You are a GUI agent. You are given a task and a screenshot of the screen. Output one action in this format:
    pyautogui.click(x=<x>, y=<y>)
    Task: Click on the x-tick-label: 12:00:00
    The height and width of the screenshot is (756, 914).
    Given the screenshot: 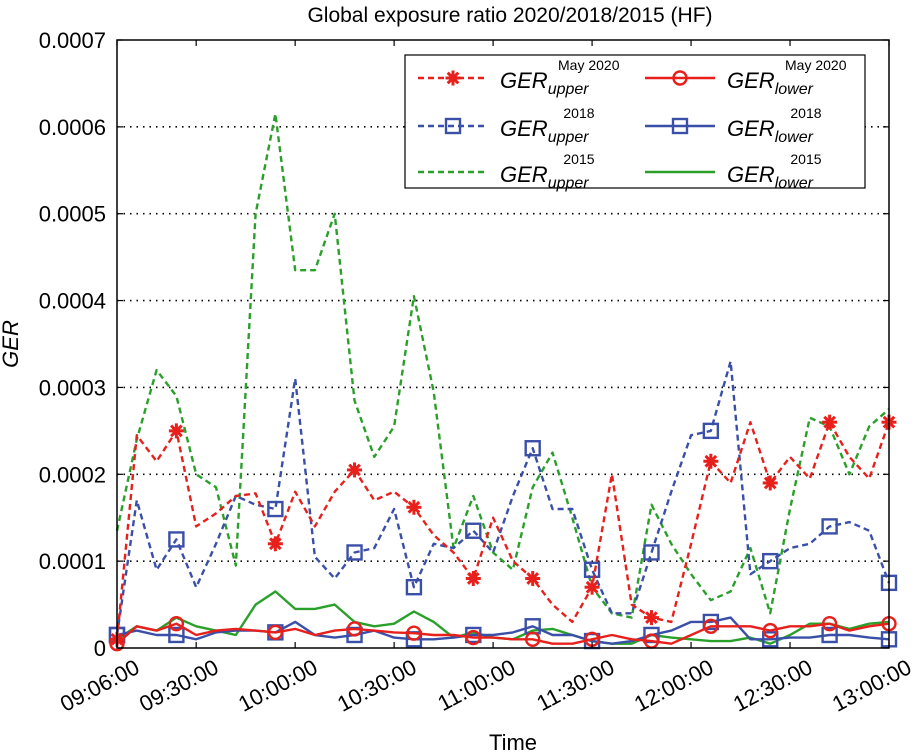 What is the action you would take?
    pyautogui.click(x=673, y=685)
    